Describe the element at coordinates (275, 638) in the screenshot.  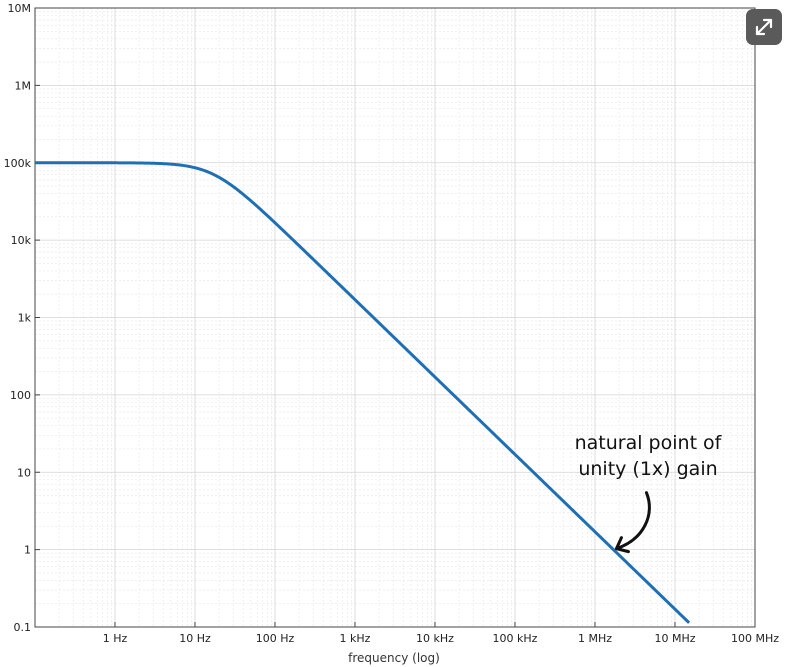
I see `x-tick-label: 100 Hz` at that location.